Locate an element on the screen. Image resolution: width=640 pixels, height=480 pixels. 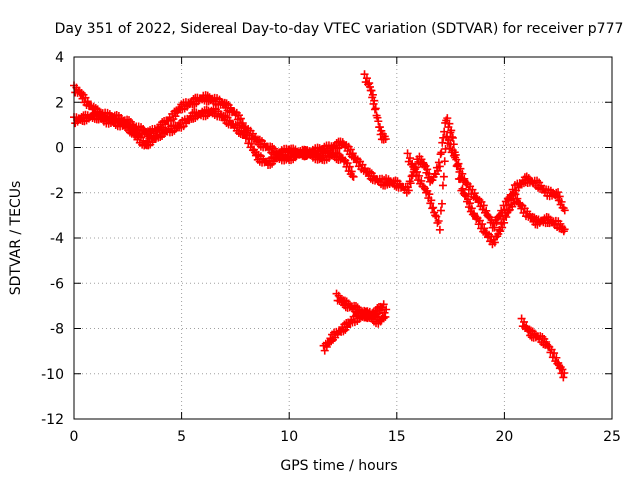
y-tick-label: -2 is located at coordinates (57, 194).